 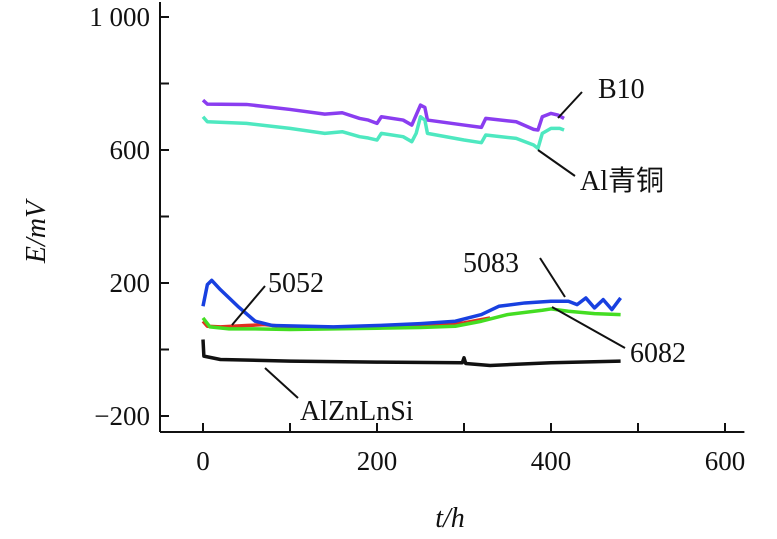 What do you see at coordinates (203, 461) in the screenshot?
I see `x-tick-label: 0` at bounding box center [203, 461].